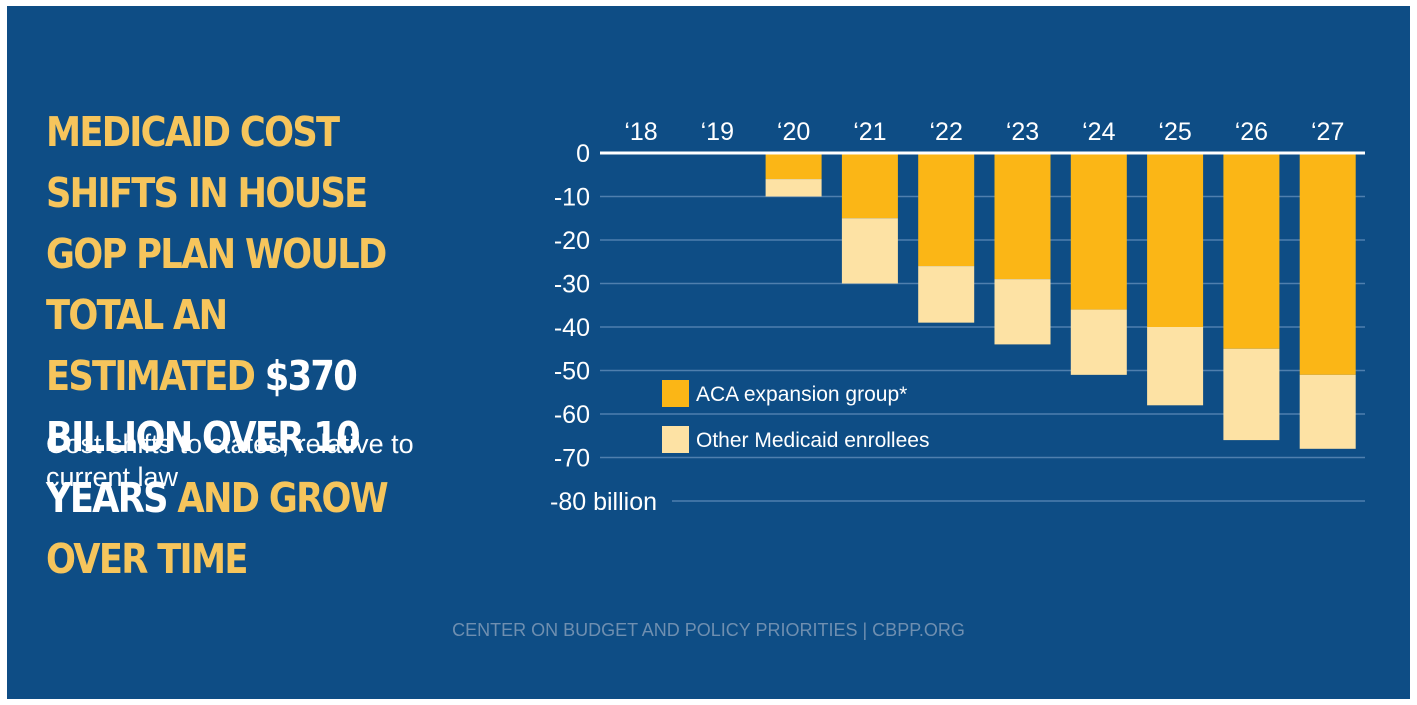  What do you see at coordinates (572, 328) in the screenshot?
I see `y-tick-label: -40` at bounding box center [572, 328].